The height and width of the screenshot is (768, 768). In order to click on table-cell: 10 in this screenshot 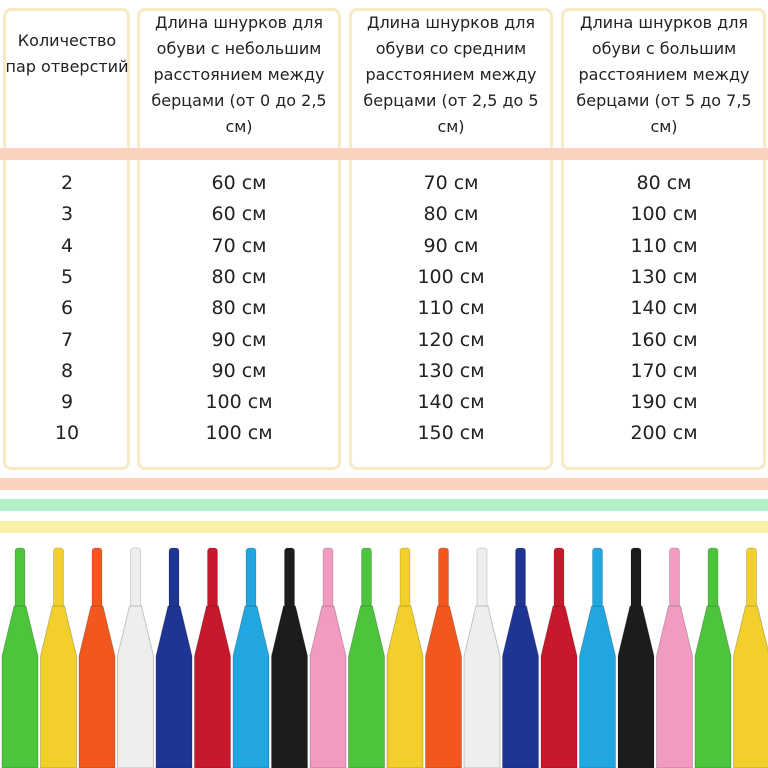, I will do `click(67, 433)`.